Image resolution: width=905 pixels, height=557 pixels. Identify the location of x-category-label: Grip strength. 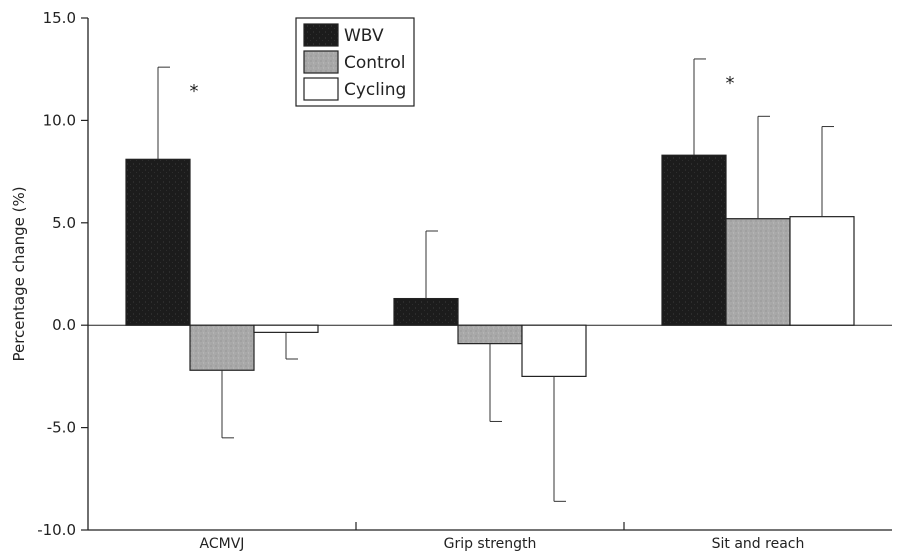
(490, 544).